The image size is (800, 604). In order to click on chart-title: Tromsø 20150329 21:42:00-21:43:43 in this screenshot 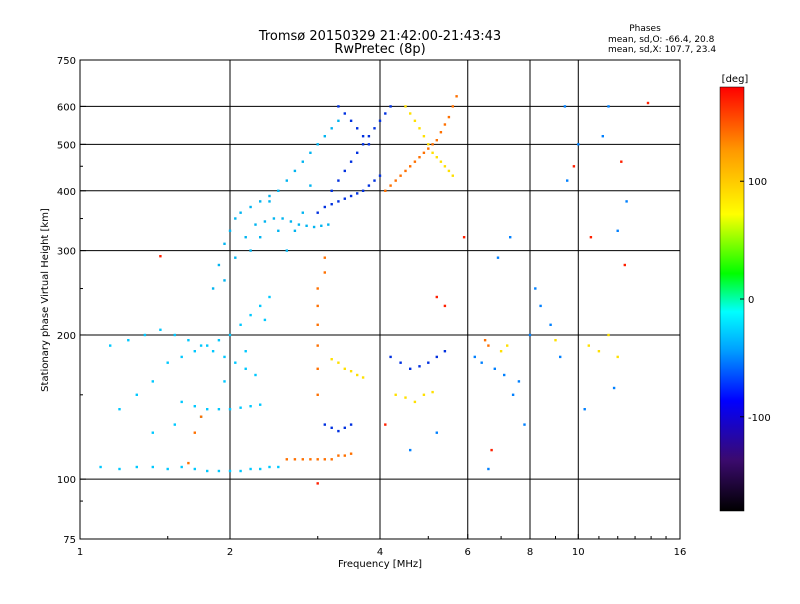, I will do `click(379, 36)`.